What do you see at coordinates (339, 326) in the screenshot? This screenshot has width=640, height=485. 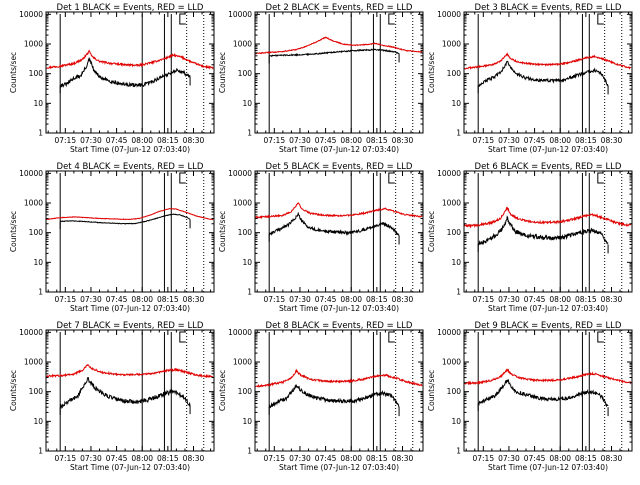 I see `panel-title: Det 8 BLACK = Events, RED = LLD` at bounding box center [339, 326].